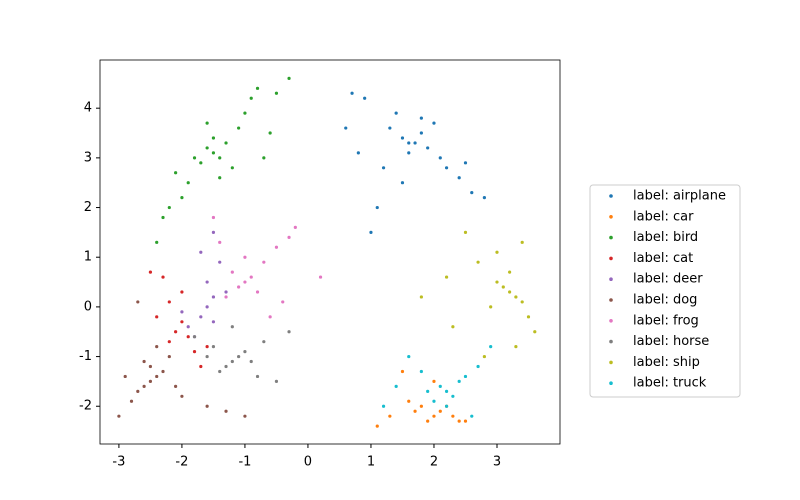 Image resolution: width=800 pixels, height=500 pixels. I want to click on x-tick-label: 0, so click(308, 462).